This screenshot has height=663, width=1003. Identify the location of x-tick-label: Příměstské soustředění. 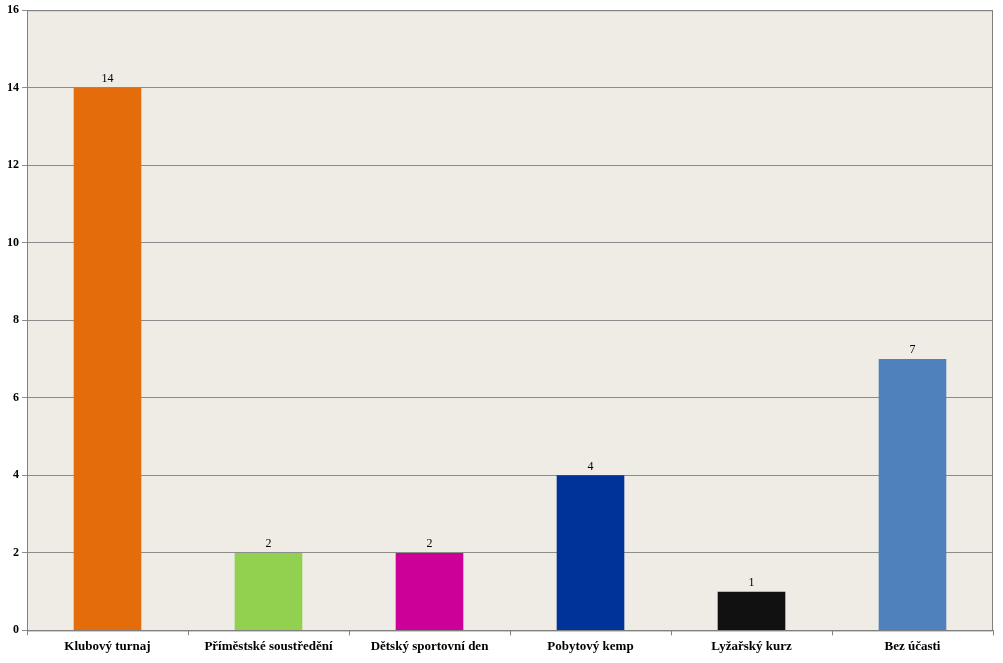
(268, 645).